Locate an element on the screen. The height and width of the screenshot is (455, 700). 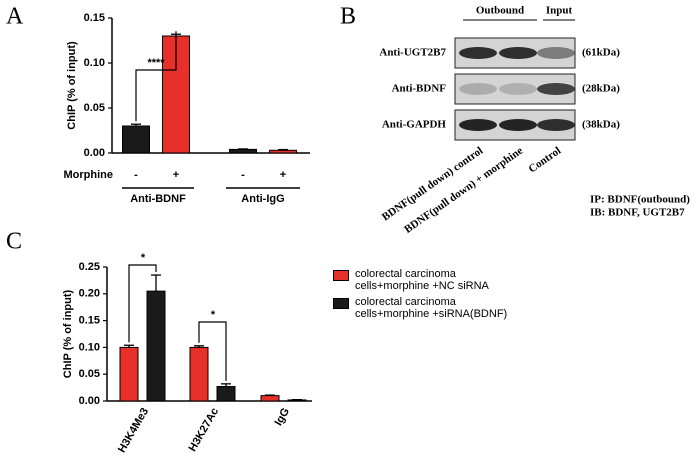
row-label: Morphine is located at coordinates (89, 175).